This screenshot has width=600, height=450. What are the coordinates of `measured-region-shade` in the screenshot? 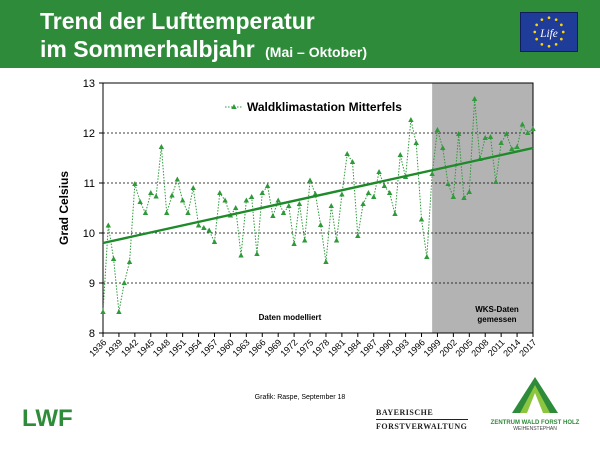 It's located at (482, 208).